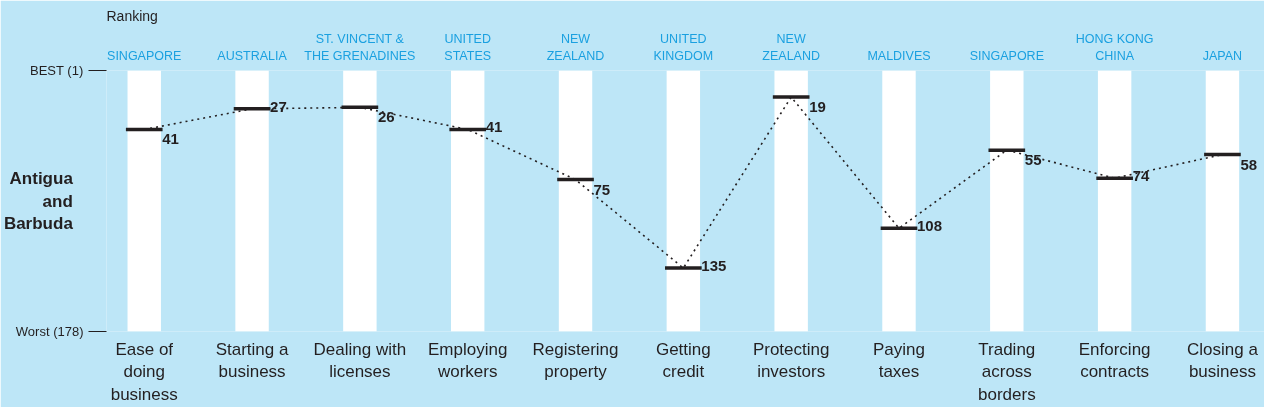 This screenshot has height=407, width=1264. I want to click on data-label: 55, so click(1033, 160).